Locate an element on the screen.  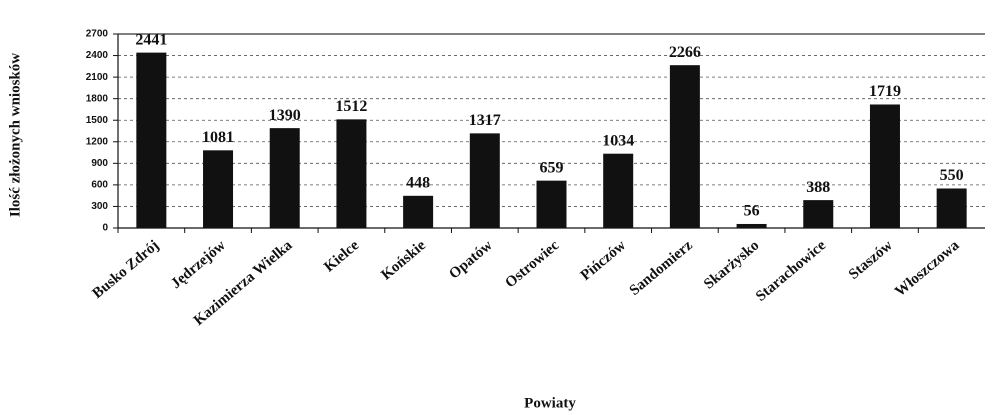
data-label: 448 is located at coordinates (418, 182).